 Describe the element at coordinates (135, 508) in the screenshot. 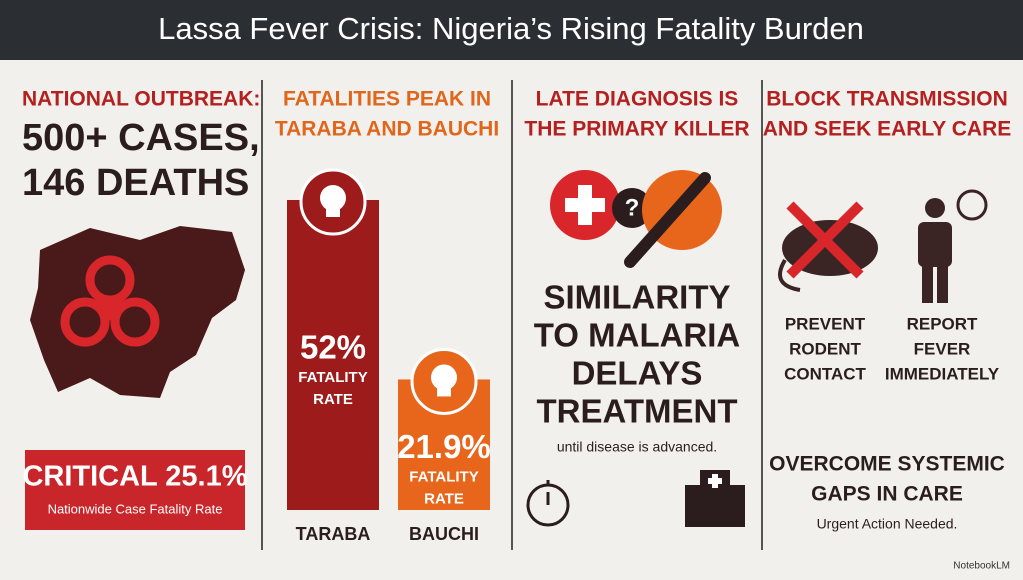

I see `callout-subtitle: Nationwide Case Fatality Rate` at that location.